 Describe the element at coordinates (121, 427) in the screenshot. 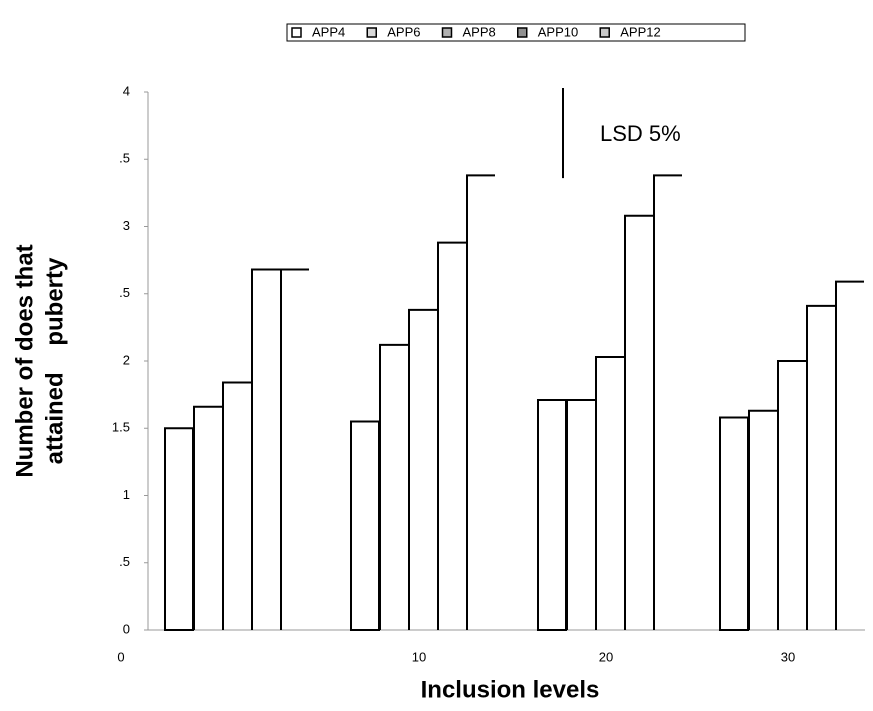

I see `y-tick-label: 1.5` at that location.